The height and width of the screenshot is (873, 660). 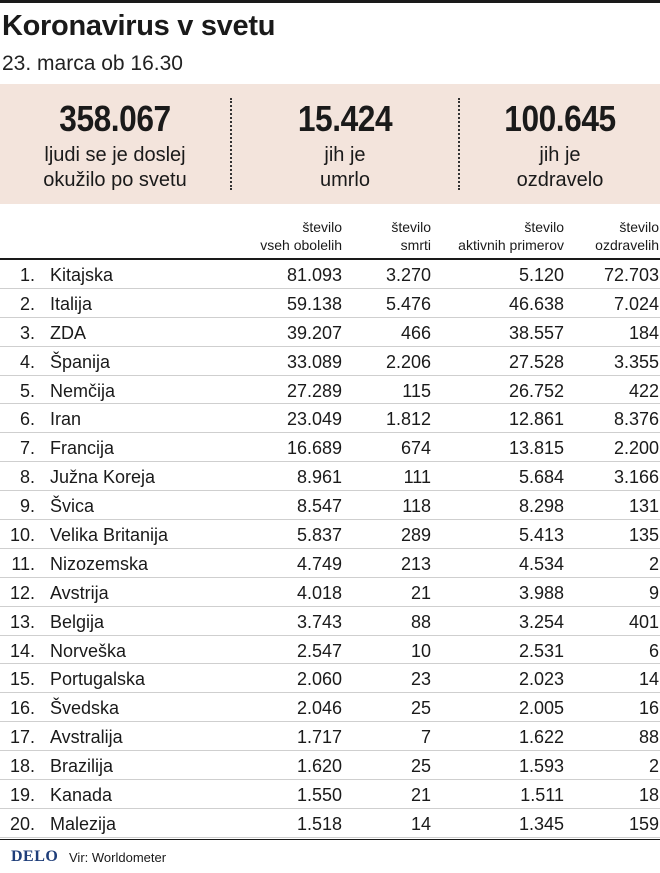 What do you see at coordinates (636, 303) in the screenshot?
I see `recovered-cell: 7.024` at bounding box center [636, 303].